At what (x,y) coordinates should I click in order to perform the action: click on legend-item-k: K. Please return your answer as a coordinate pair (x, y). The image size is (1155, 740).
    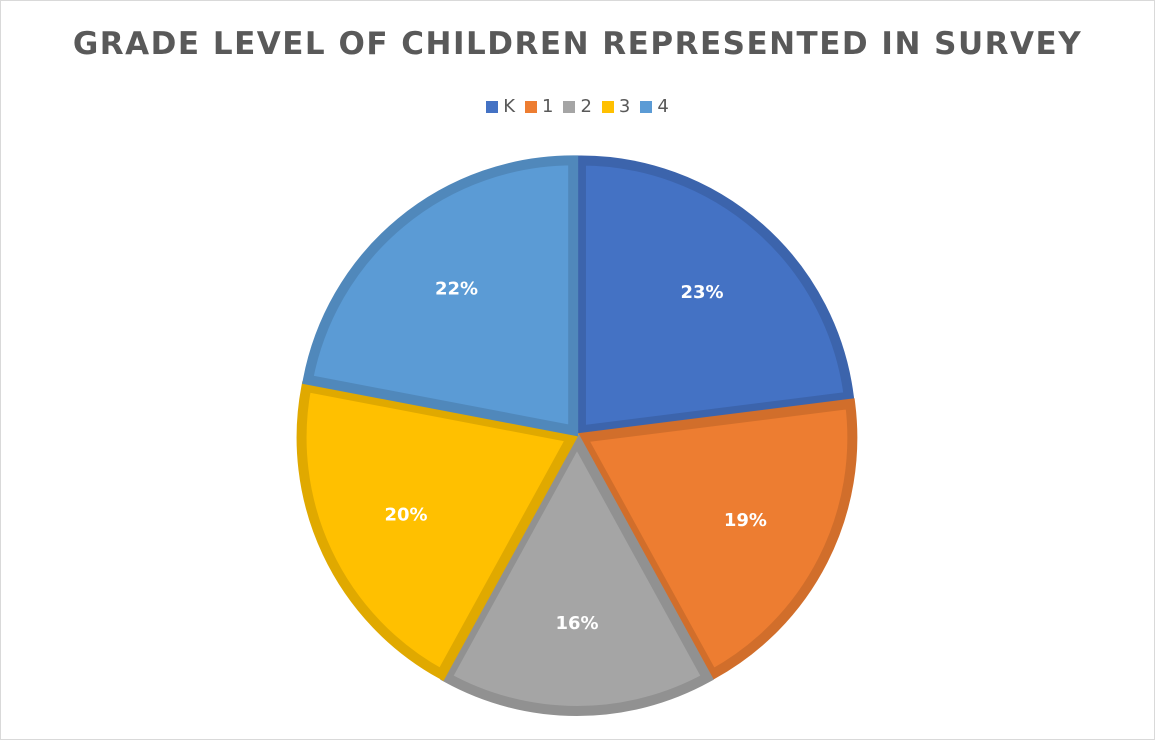
    Looking at the image, I should click on (500, 106).